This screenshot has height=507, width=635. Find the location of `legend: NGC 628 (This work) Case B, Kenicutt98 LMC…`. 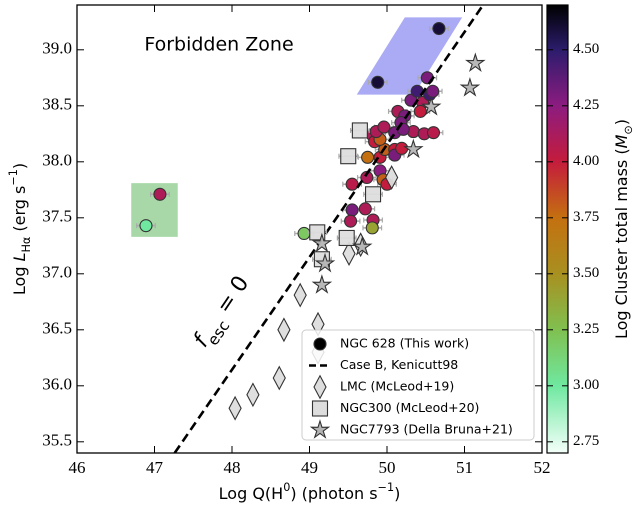

legend: NGC 628 (This work) Case B, Kenicutt98 LMC… is located at coordinates (418, 385).